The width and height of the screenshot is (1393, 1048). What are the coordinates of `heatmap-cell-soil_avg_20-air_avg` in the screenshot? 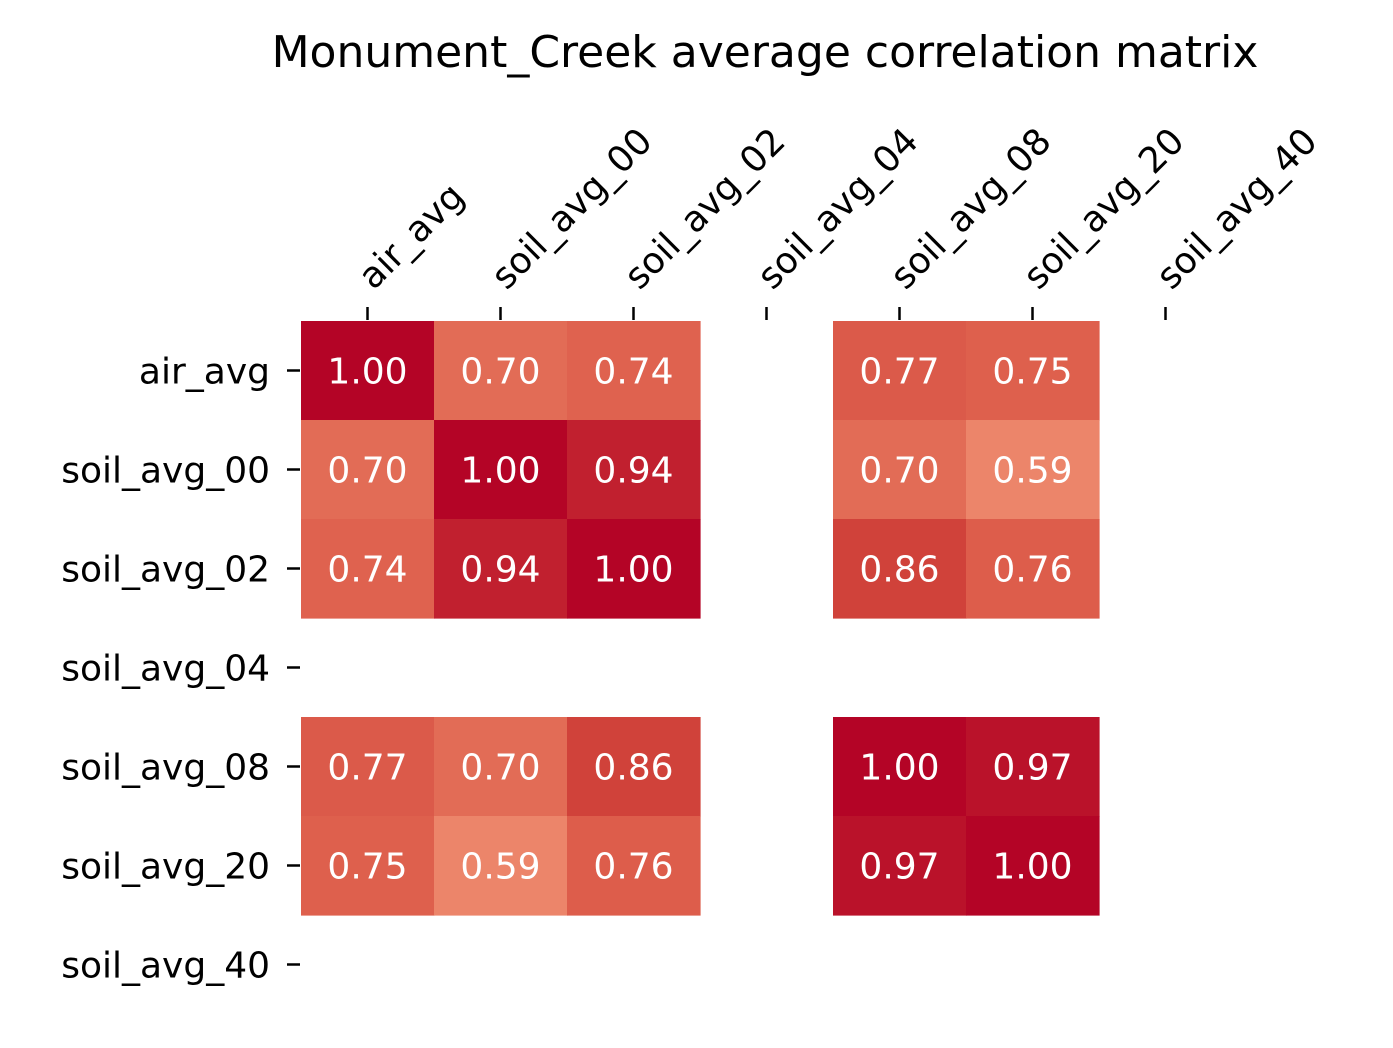 It's located at (368, 866).